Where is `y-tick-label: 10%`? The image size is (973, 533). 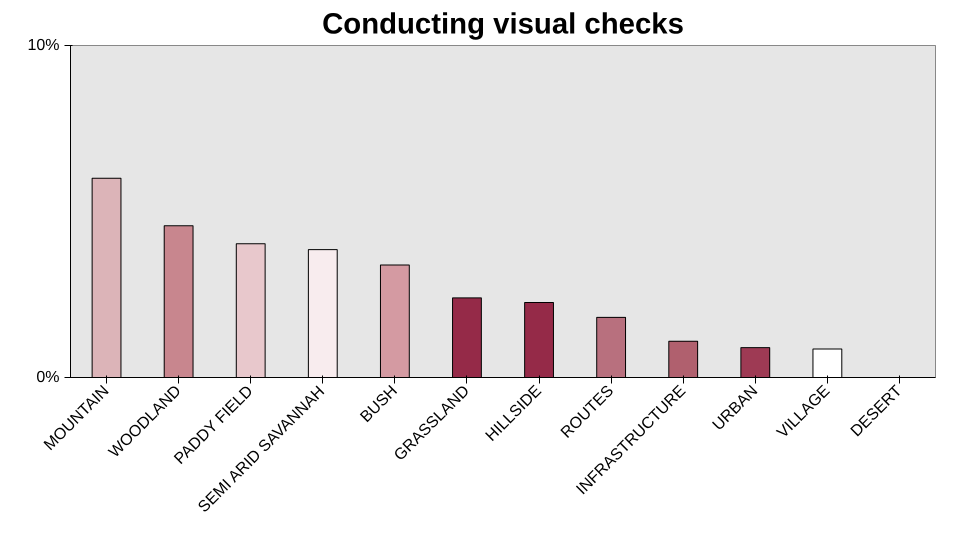
y-tick-label: 10% is located at coordinates (43, 45).